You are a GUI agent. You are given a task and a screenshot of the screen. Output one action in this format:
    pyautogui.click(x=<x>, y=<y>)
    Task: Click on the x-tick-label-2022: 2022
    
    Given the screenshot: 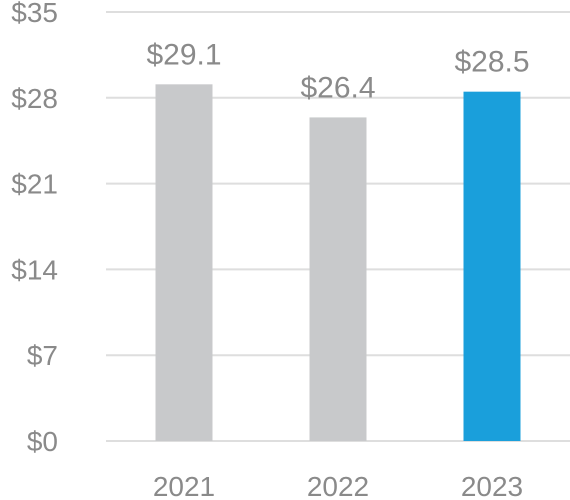 What is the action you would take?
    pyautogui.click(x=338, y=485)
    